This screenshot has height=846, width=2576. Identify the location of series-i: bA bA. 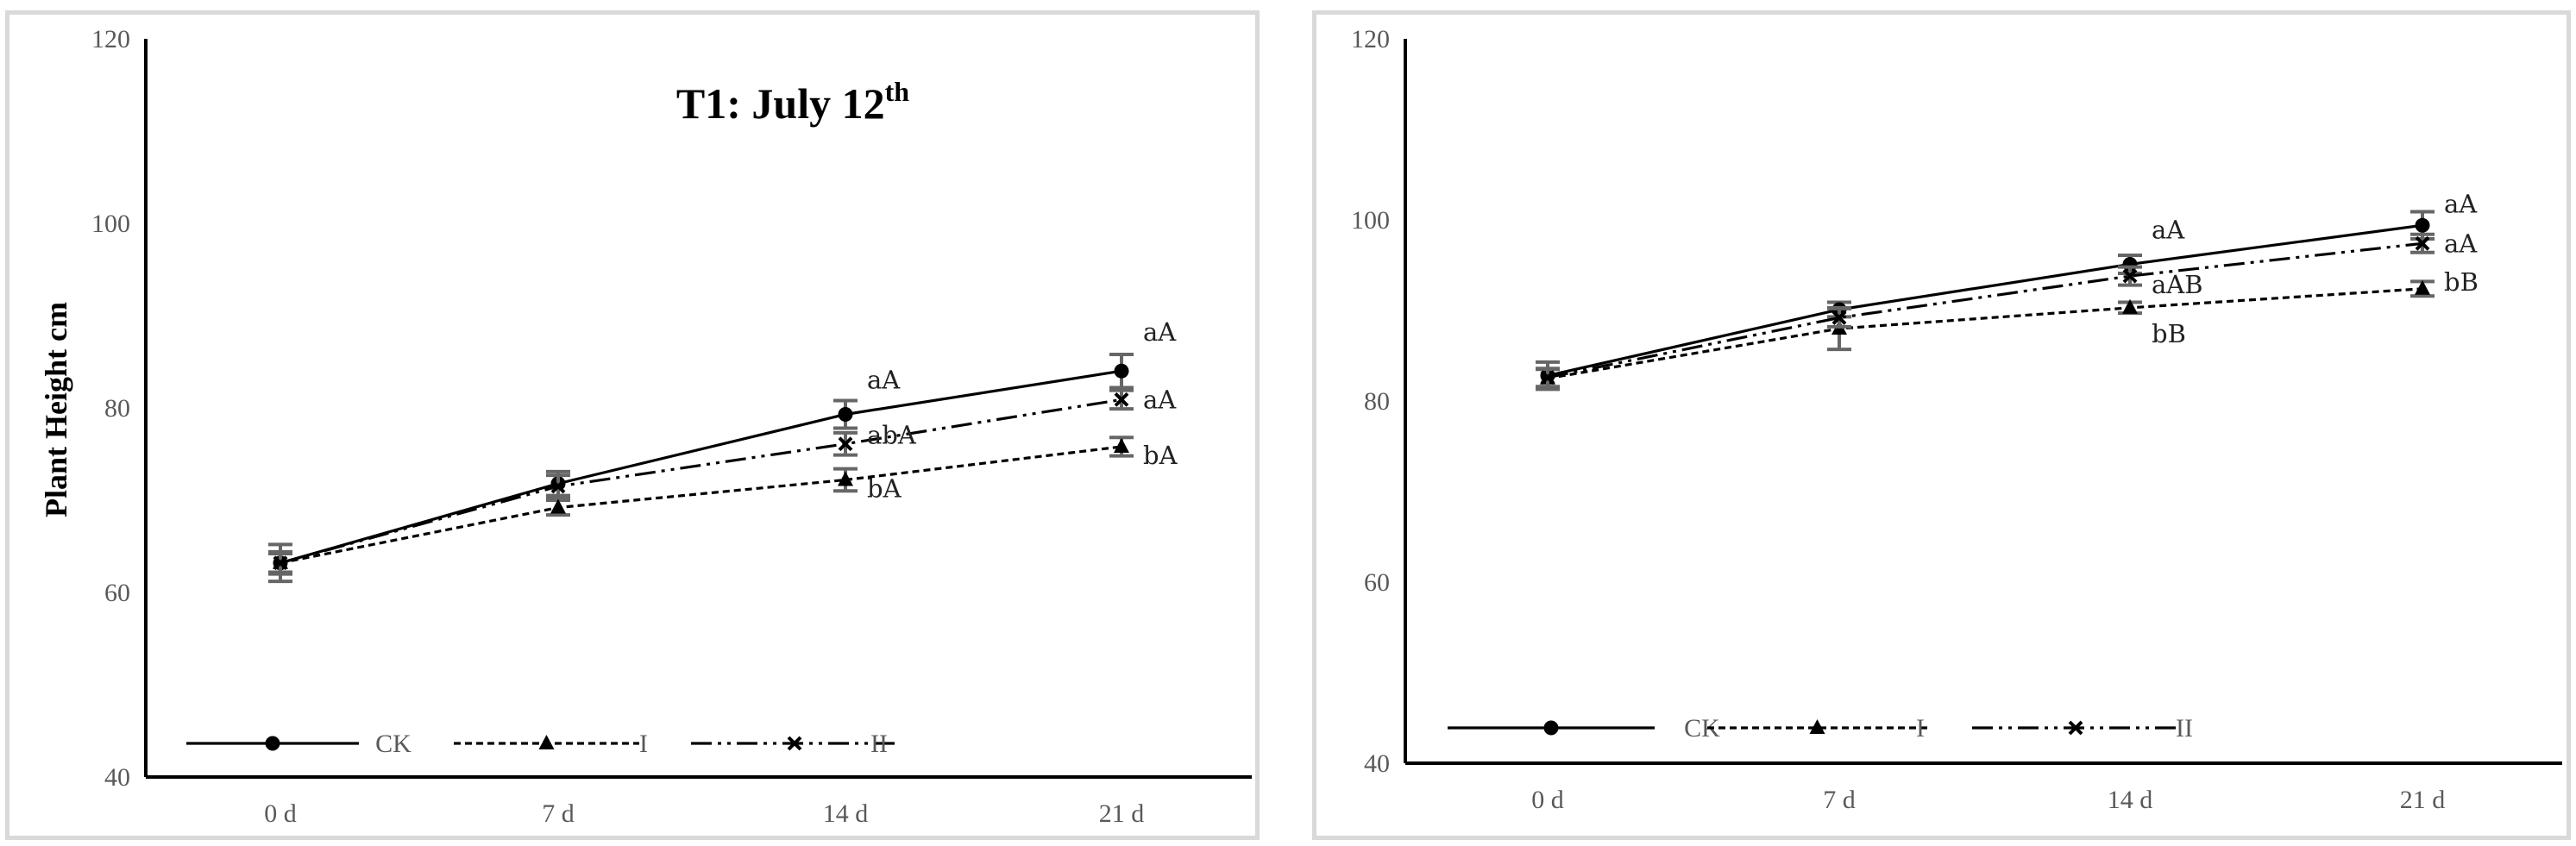
(723, 505).